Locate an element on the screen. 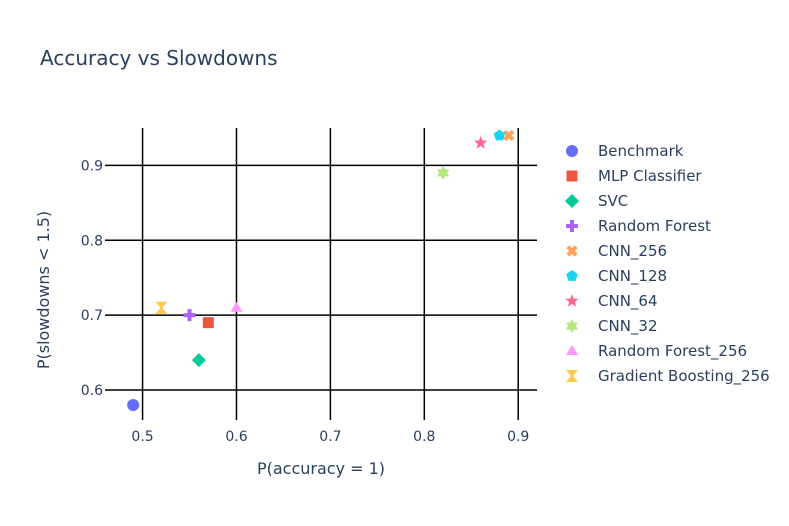 The width and height of the screenshot is (789, 526). legend-label: MLP Classifier is located at coordinates (650, 176).